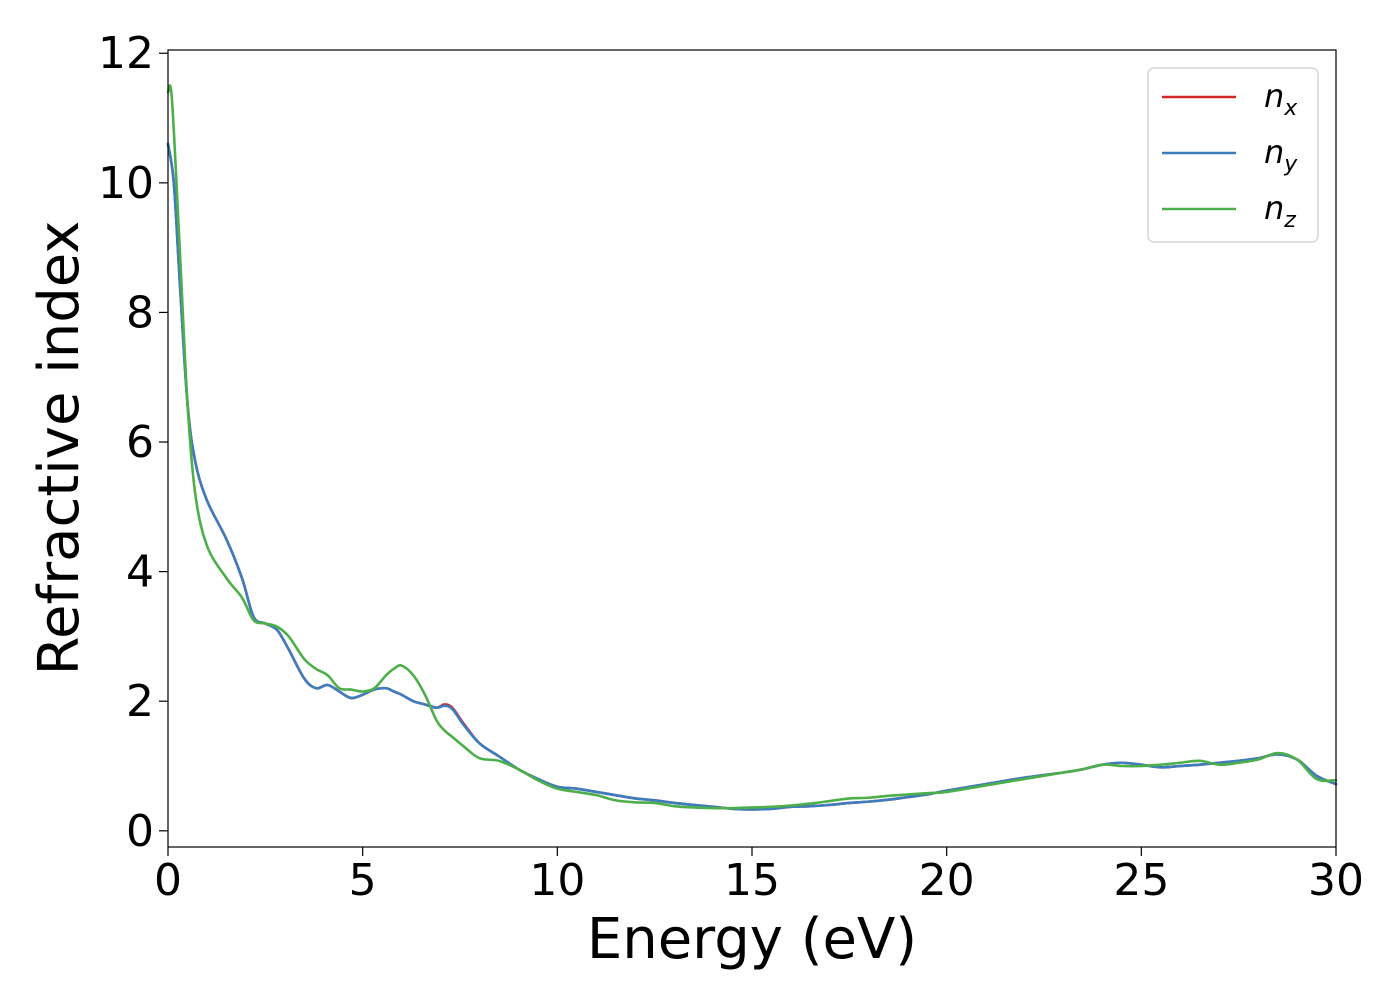 This screenshot has height=1000, width=1400. Describe the element at coordinates (752, 880) in the screenshot. I see `x-tick-label: 15` at that location.